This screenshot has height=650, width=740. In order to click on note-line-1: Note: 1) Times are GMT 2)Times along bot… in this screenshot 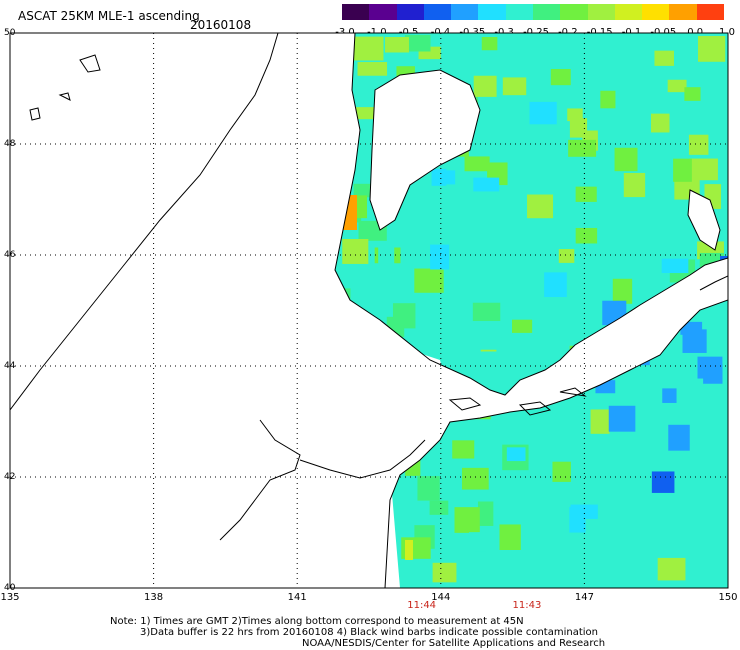, I will do `click(317, 621)`.